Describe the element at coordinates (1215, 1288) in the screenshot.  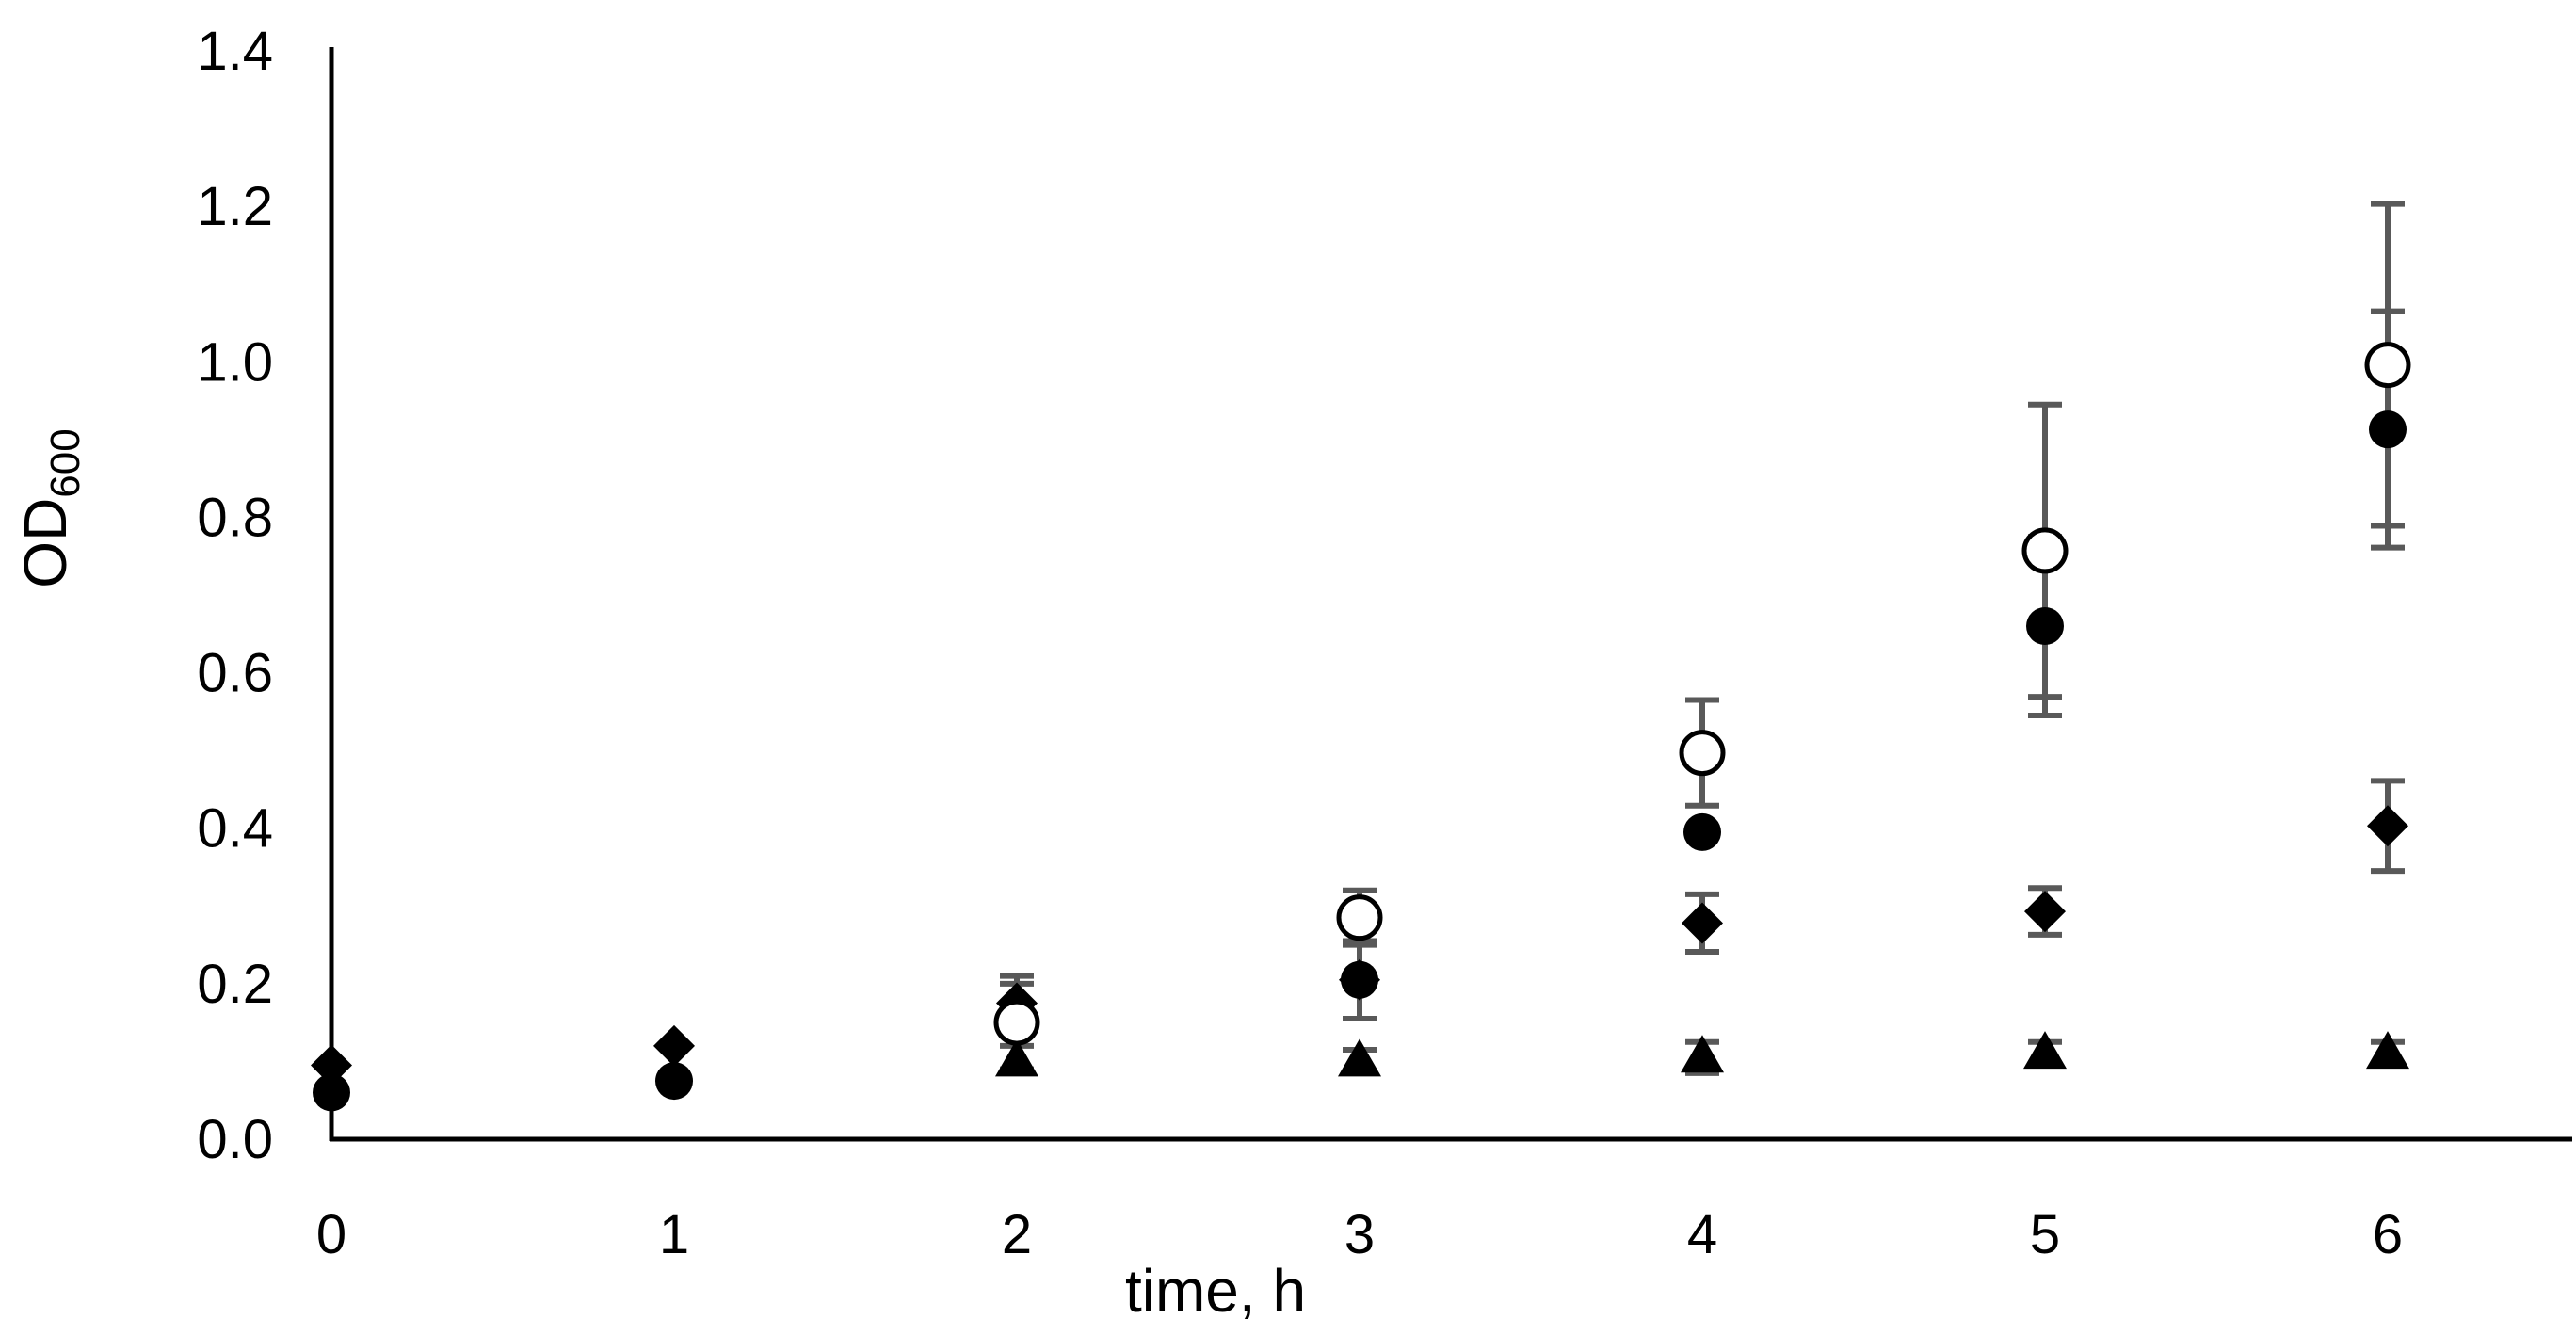
I see `x-axis-title: time, h` at that location.